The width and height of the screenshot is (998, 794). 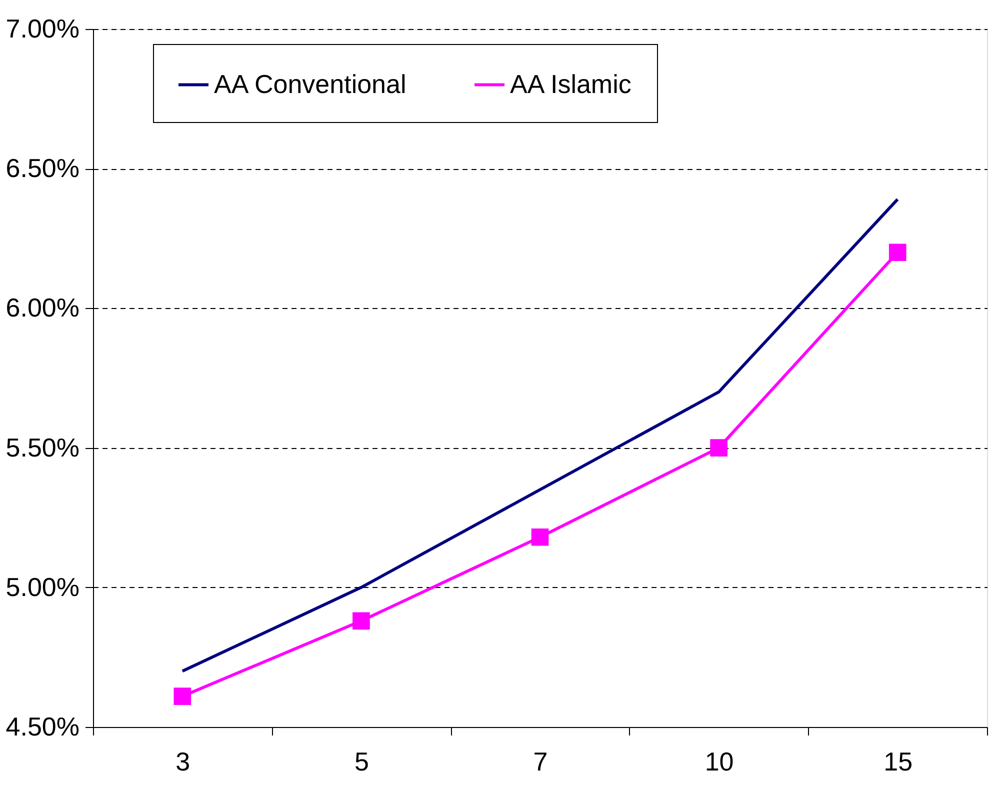 What do you see at coordinates (310, 83) in the screenshot?
I see `legend-label: AA Conventional` at bounding box center [310, 83].